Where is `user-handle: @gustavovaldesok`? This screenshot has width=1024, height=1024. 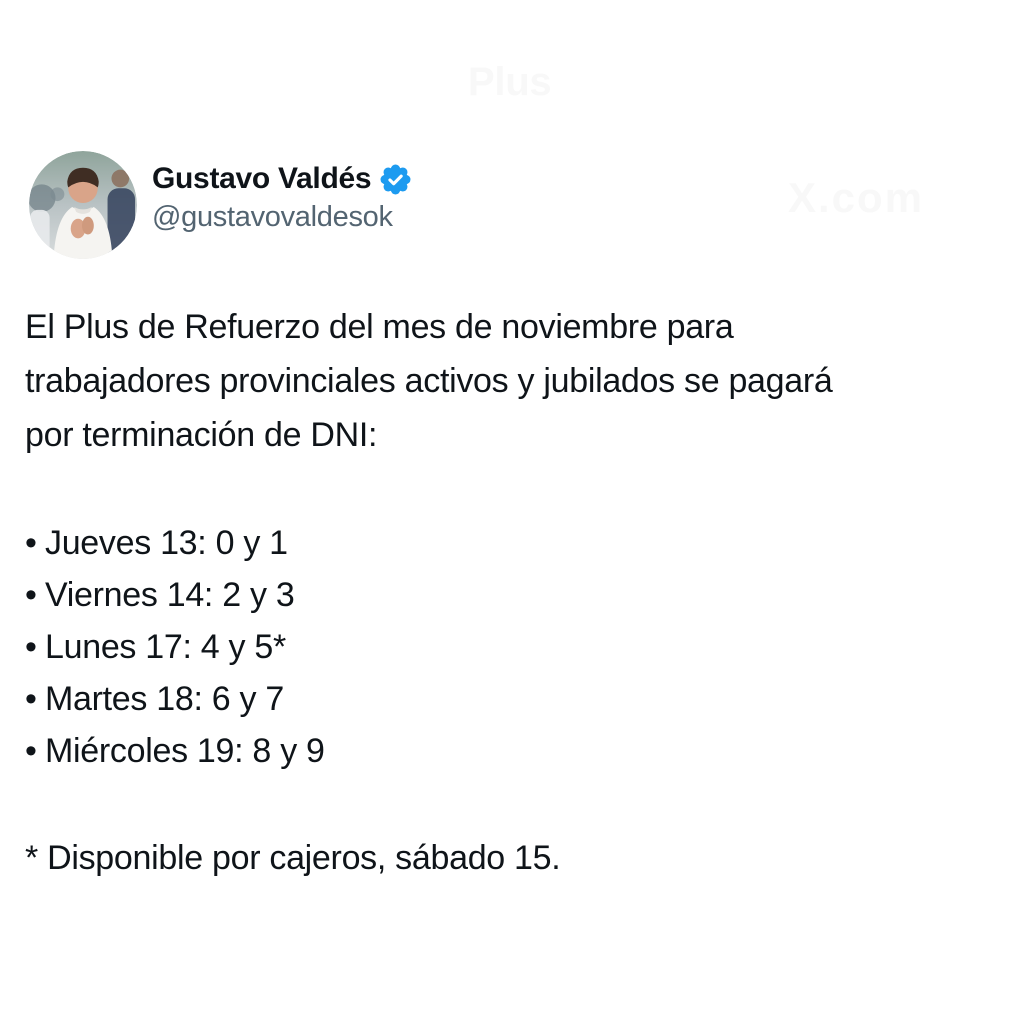
user-handle: @gustavovaldesok is located at coordinates (272, 217).